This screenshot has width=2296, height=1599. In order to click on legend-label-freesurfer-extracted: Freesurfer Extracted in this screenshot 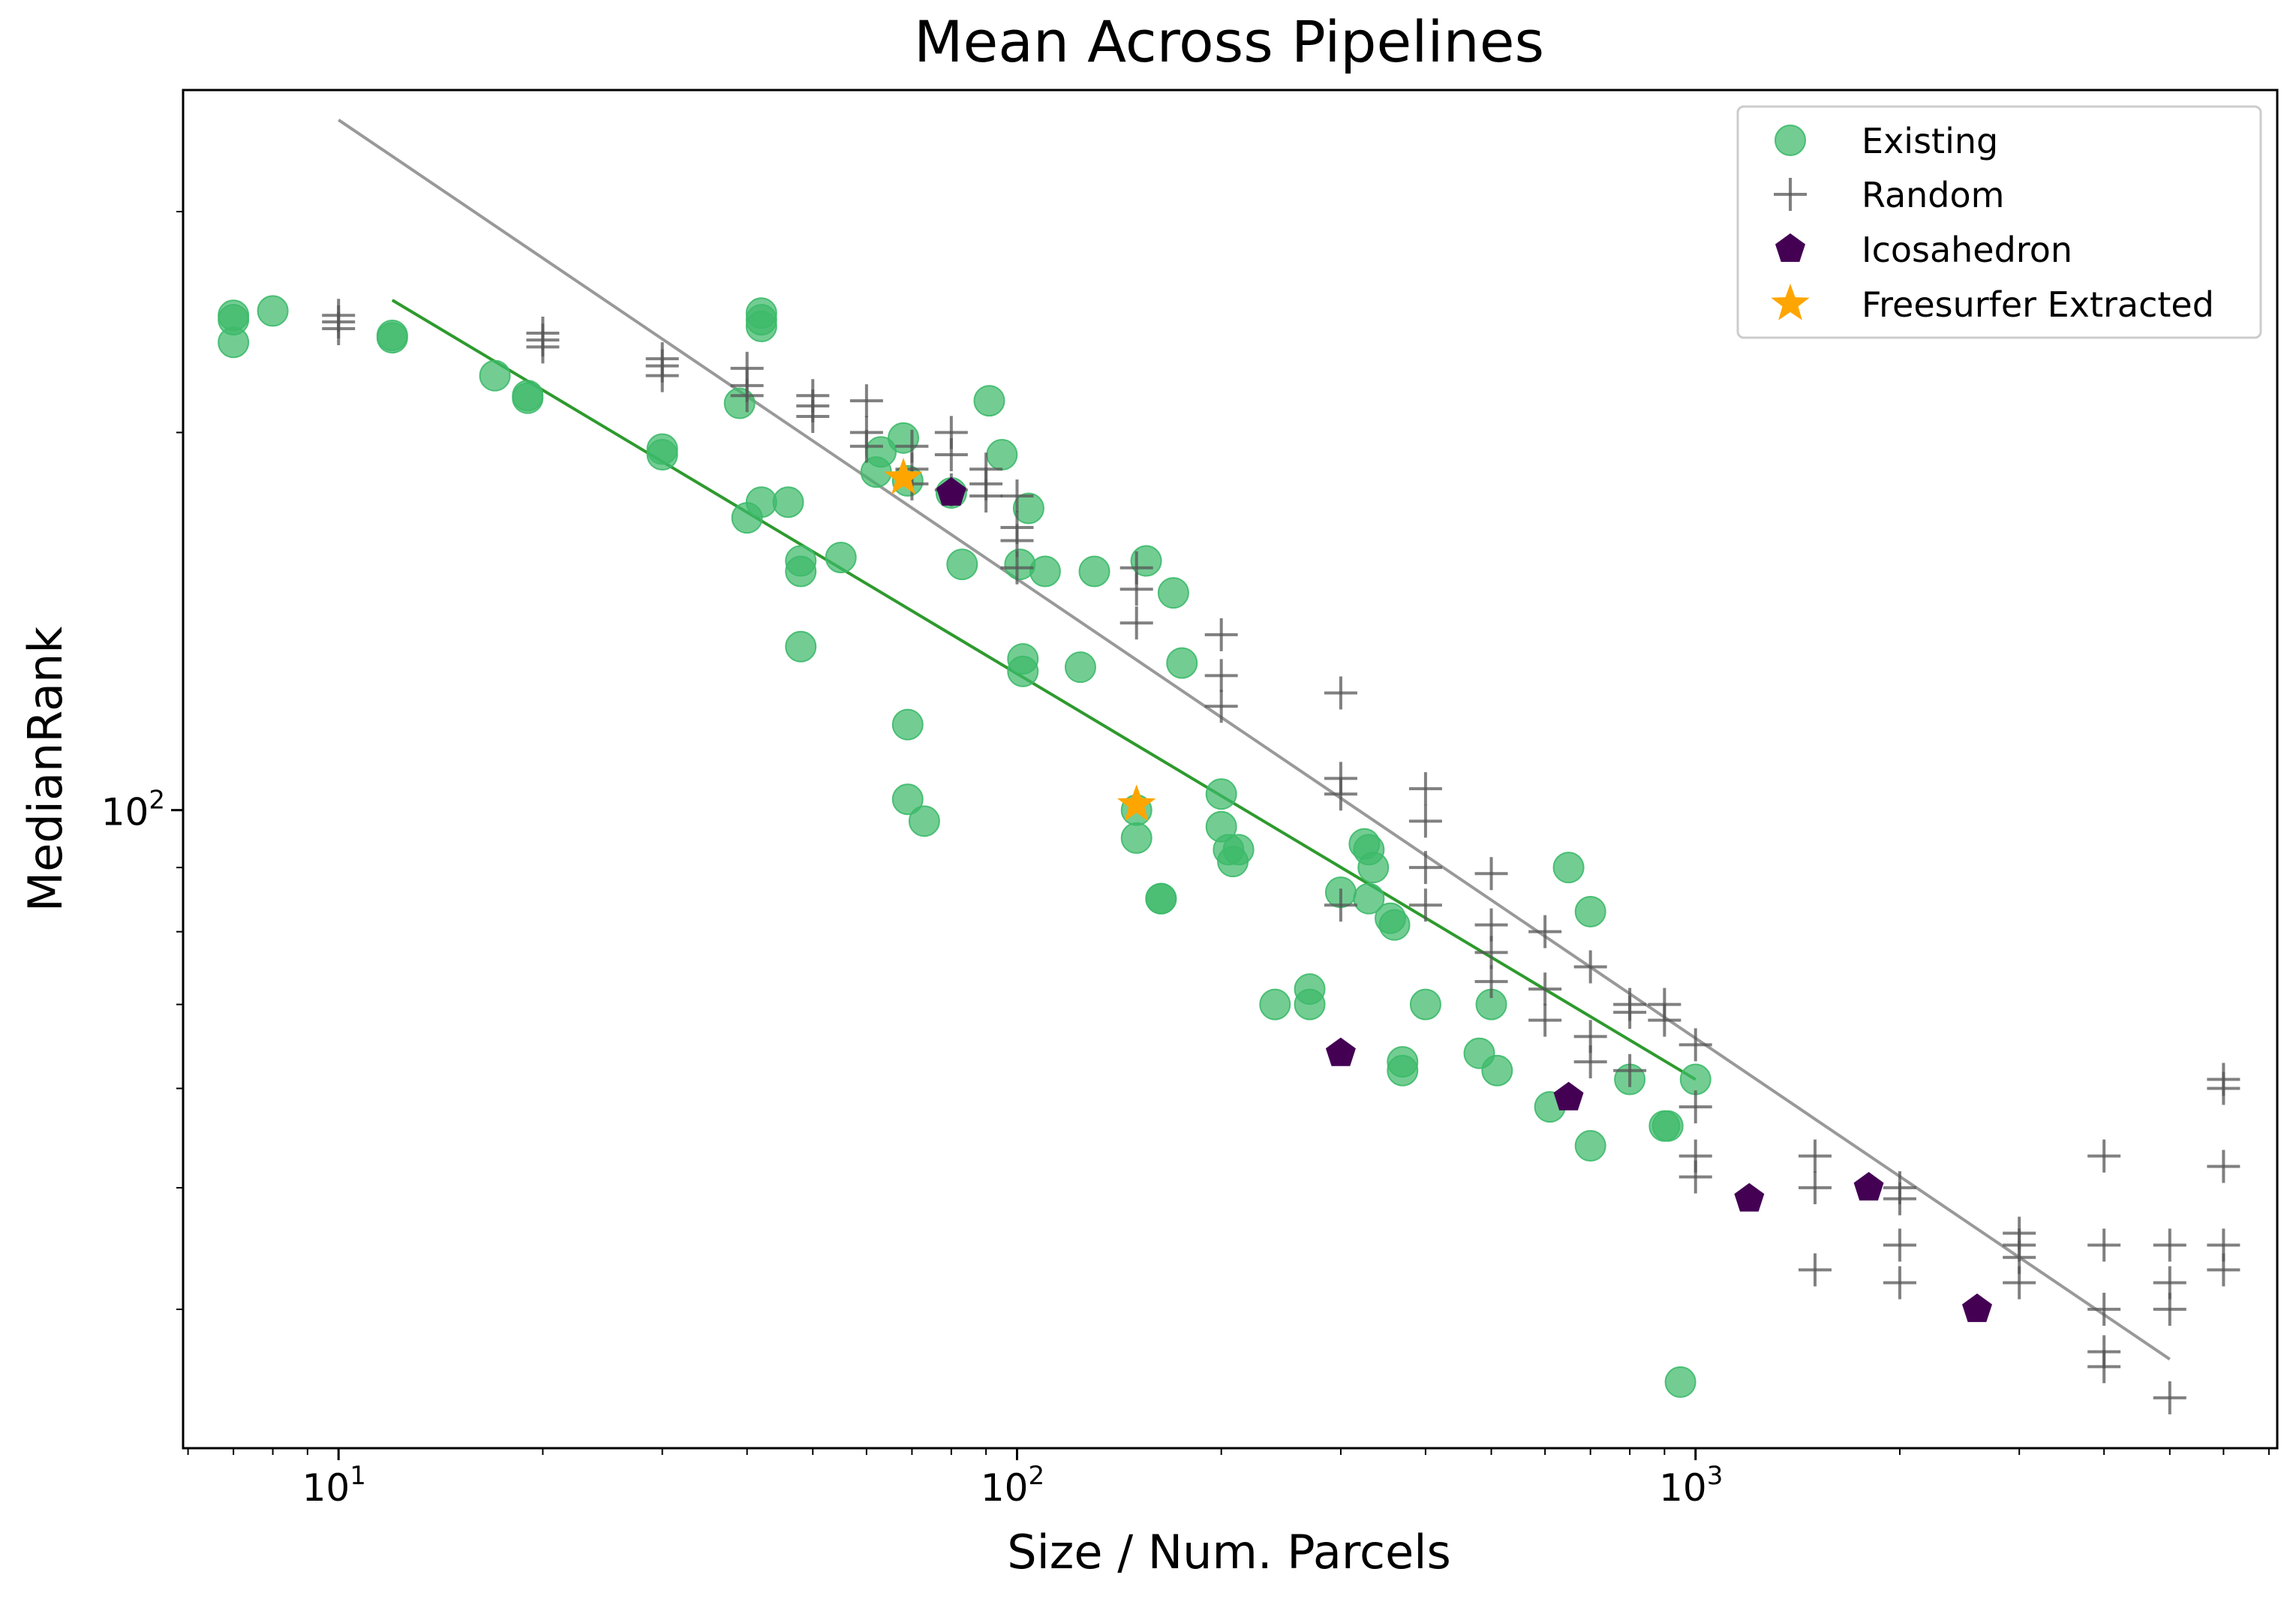, I will do `click(2038, 304)`.